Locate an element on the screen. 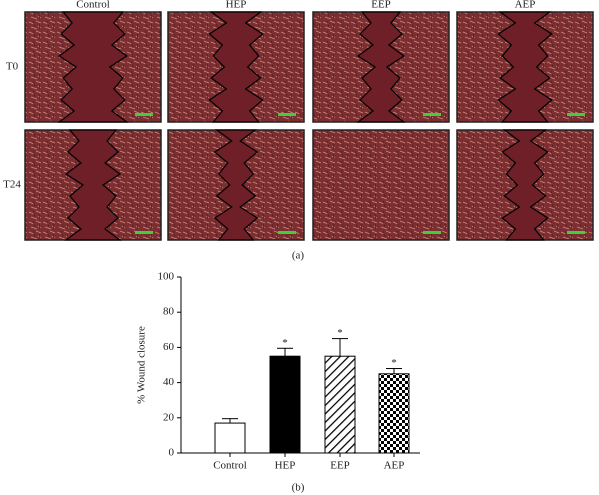 This screenshot has height=495, width=599. column-label: AEP is located at coordinates (525, 5).